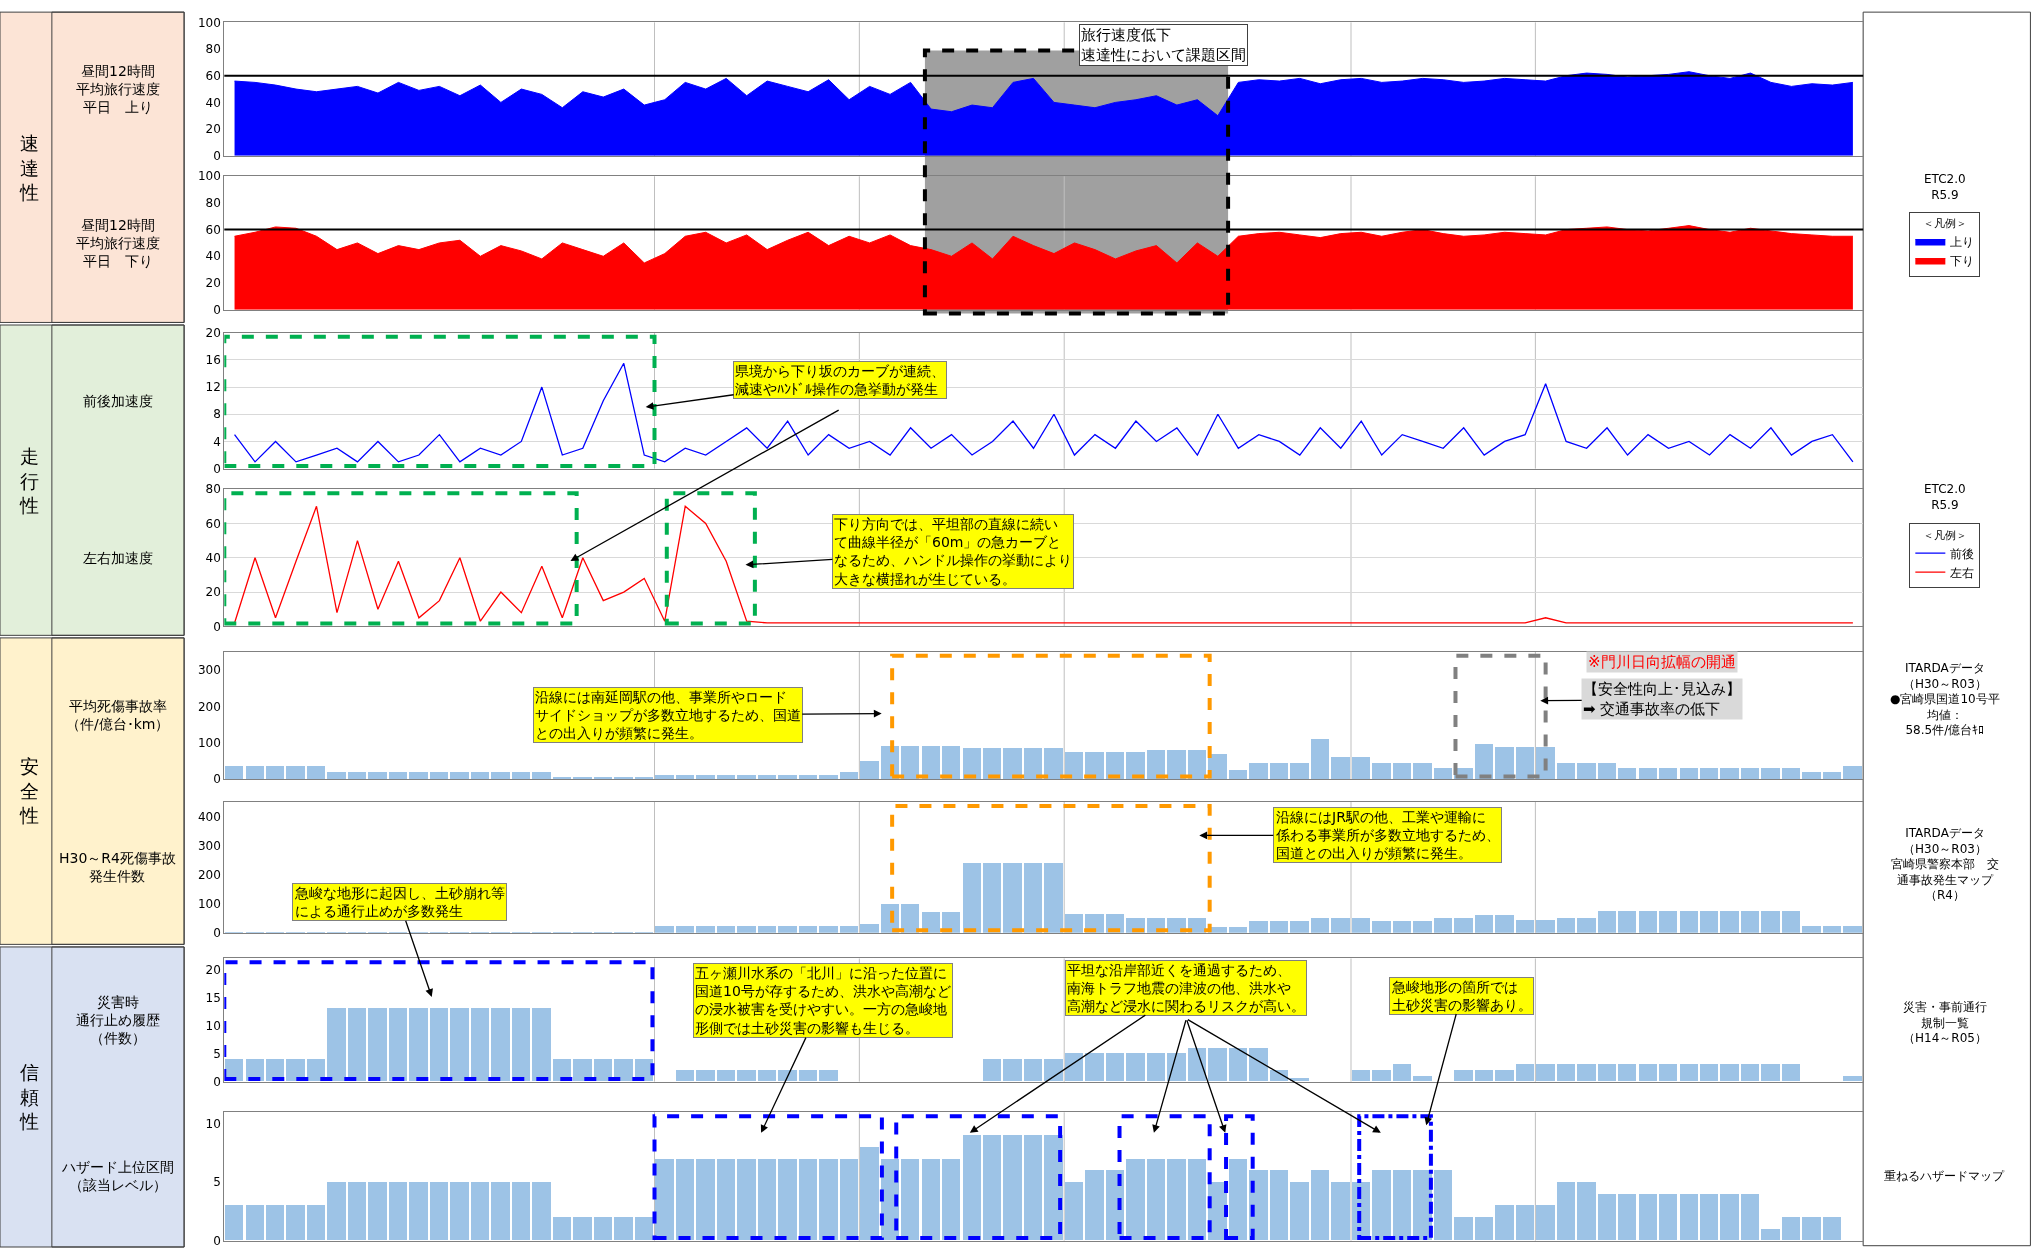 Image resolution: width=2033 pixels, height=1254 pixels. Describe the element at coordinates (1945, 1023) in the screenshot. I see `text: 災害・事前通行規制一覧（H14～R05）` at that location.